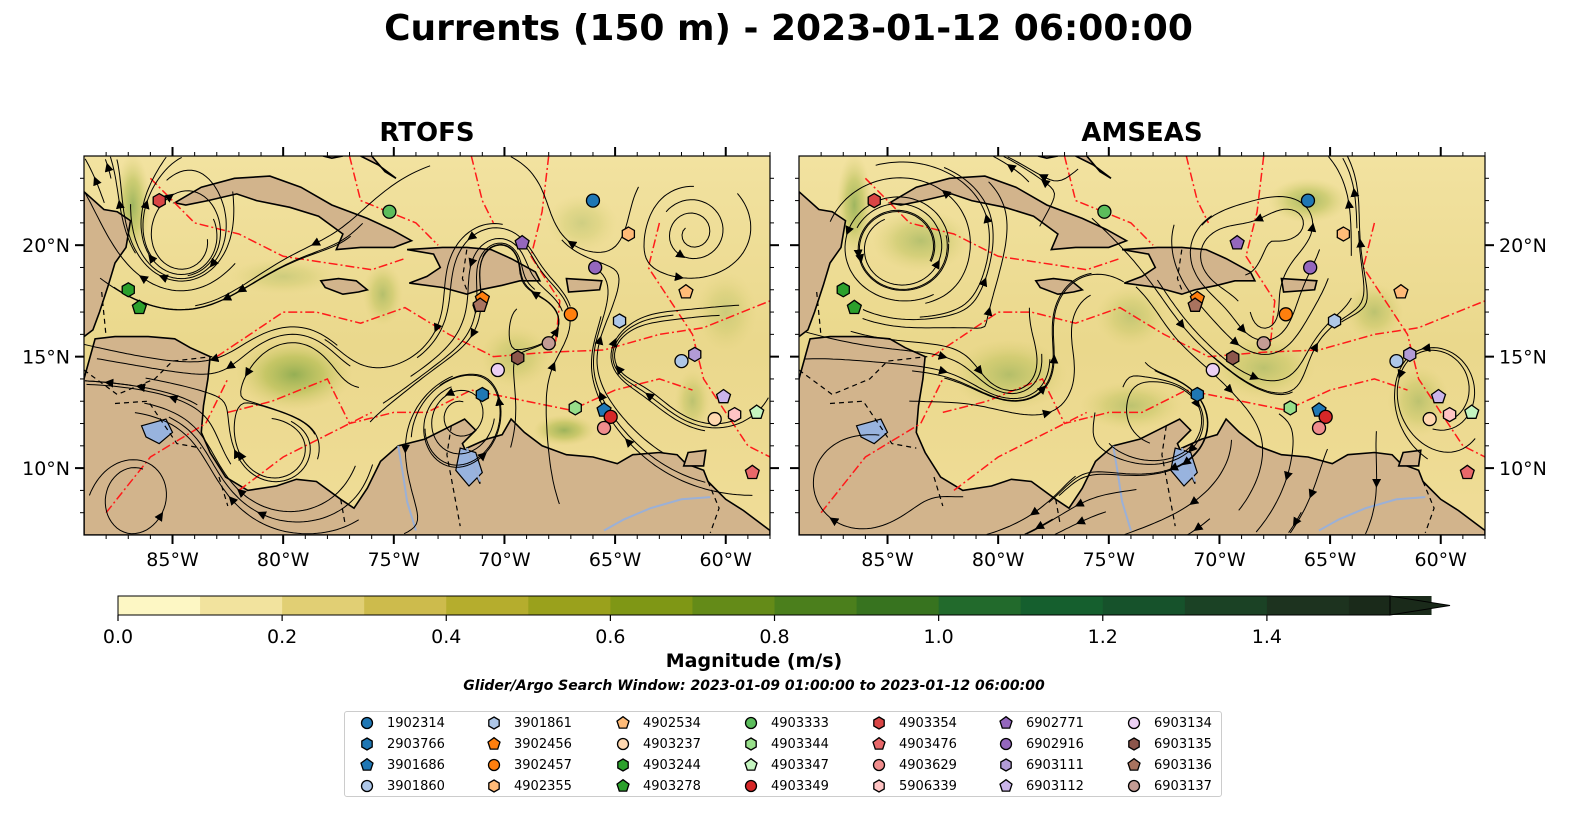 This screenshot has width=1577, height=827. I want to click on legend-item-3901686: 3901686, so click(402, 765).